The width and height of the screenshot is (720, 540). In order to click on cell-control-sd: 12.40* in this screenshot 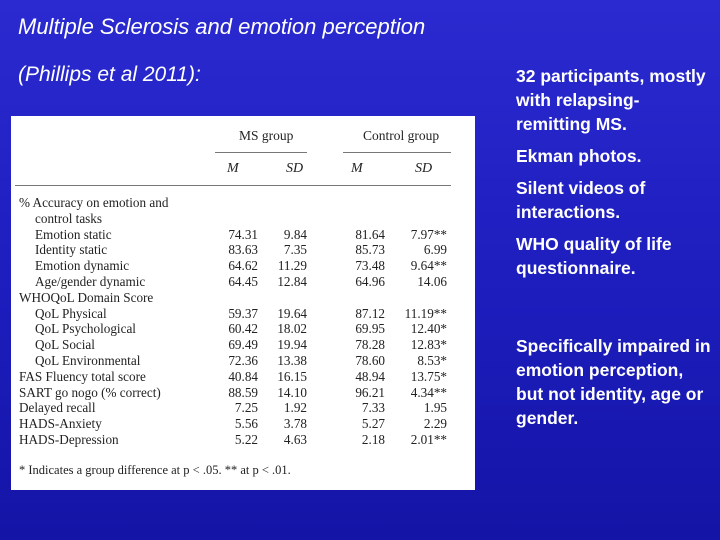, I will do `click(428, 329)`.